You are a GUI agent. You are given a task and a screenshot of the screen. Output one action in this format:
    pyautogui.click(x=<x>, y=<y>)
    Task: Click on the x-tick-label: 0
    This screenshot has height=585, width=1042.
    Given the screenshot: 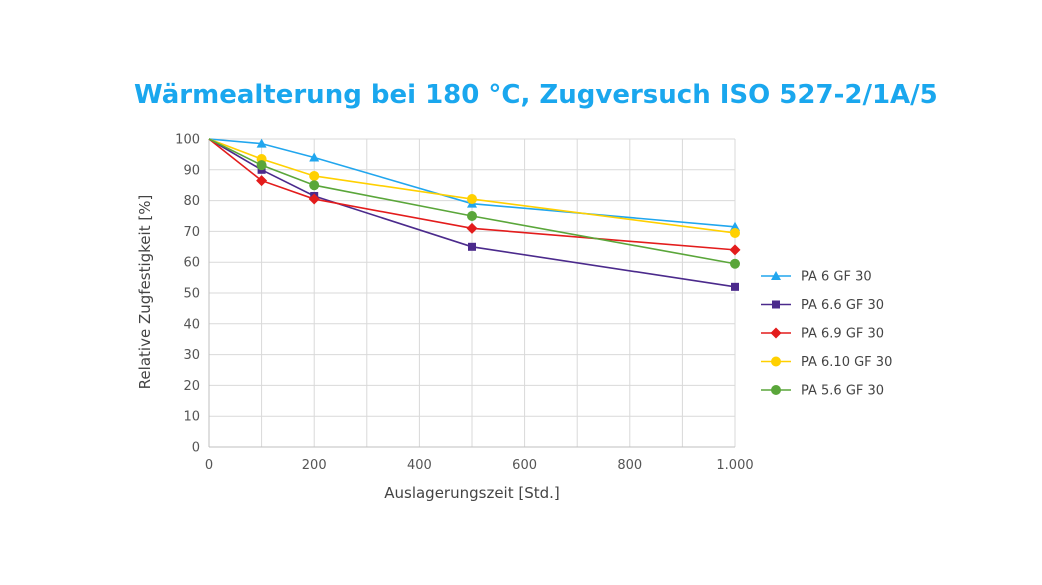 What is the action you would take?
    pyautogui.click(x=209, y=465)
    